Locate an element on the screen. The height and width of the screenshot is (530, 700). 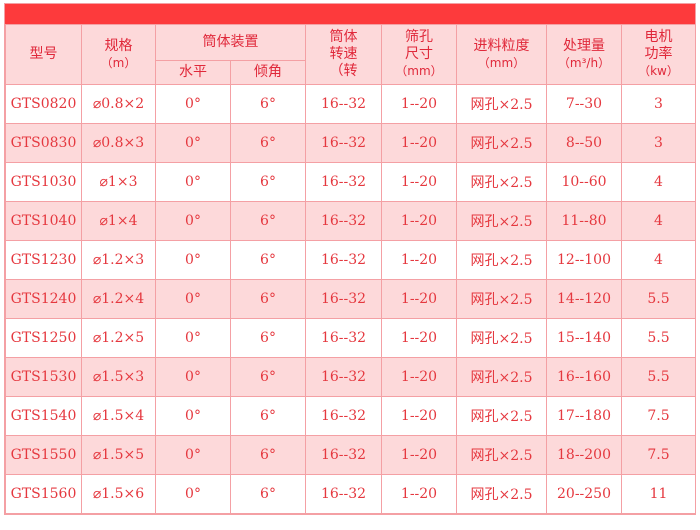
col-capacity: 处理量 （m³/h） is located at coordinates (584, 54).